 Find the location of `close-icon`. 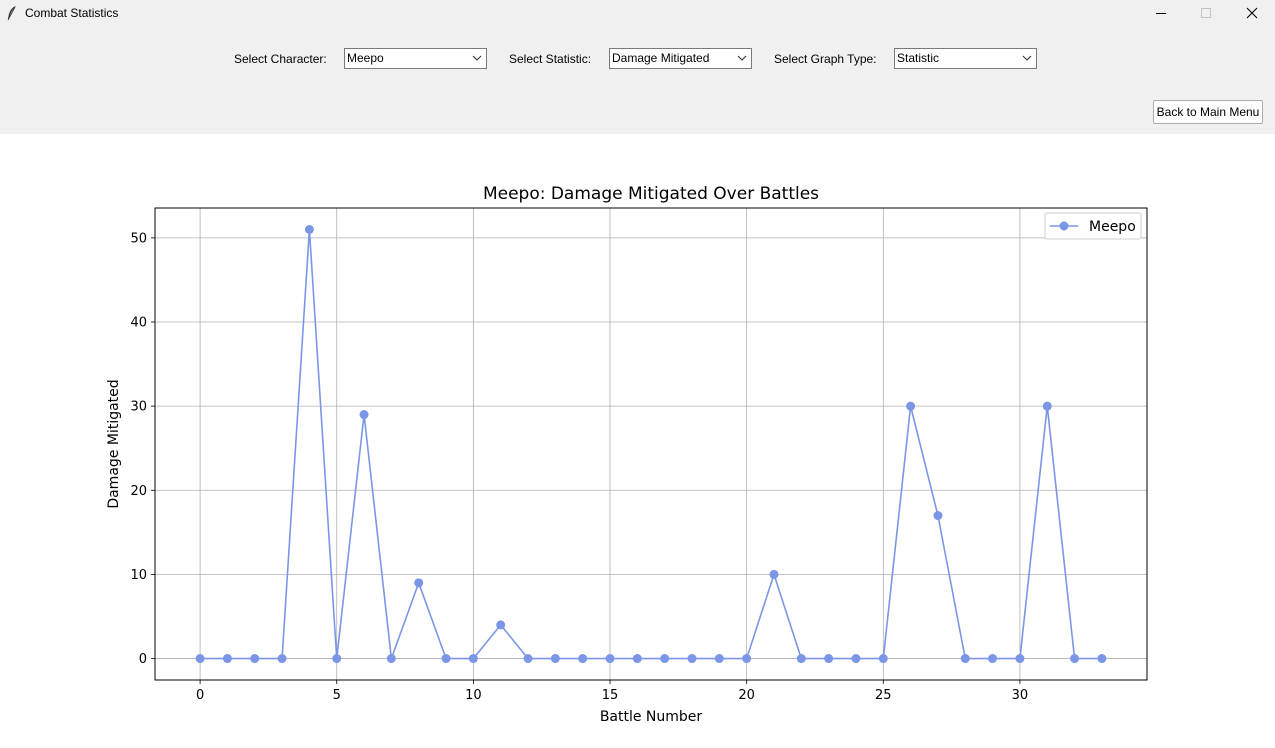

close-icon is located at coordinates (1251, 13).